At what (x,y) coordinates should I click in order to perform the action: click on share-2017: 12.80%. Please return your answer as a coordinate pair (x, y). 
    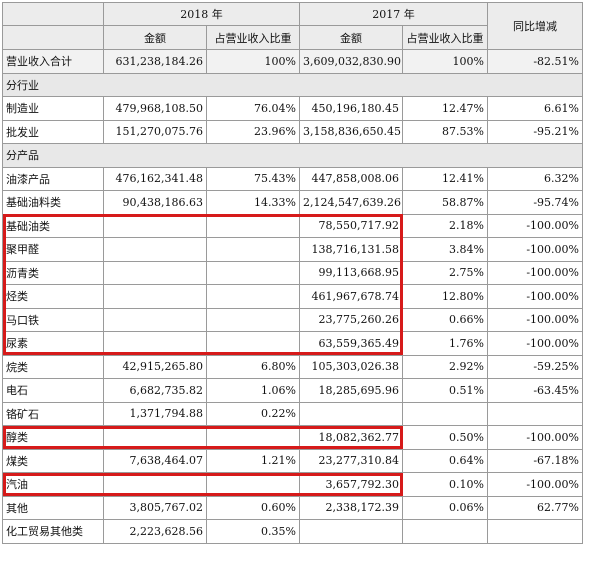
    Looking at the image, I should click on (445, 296).